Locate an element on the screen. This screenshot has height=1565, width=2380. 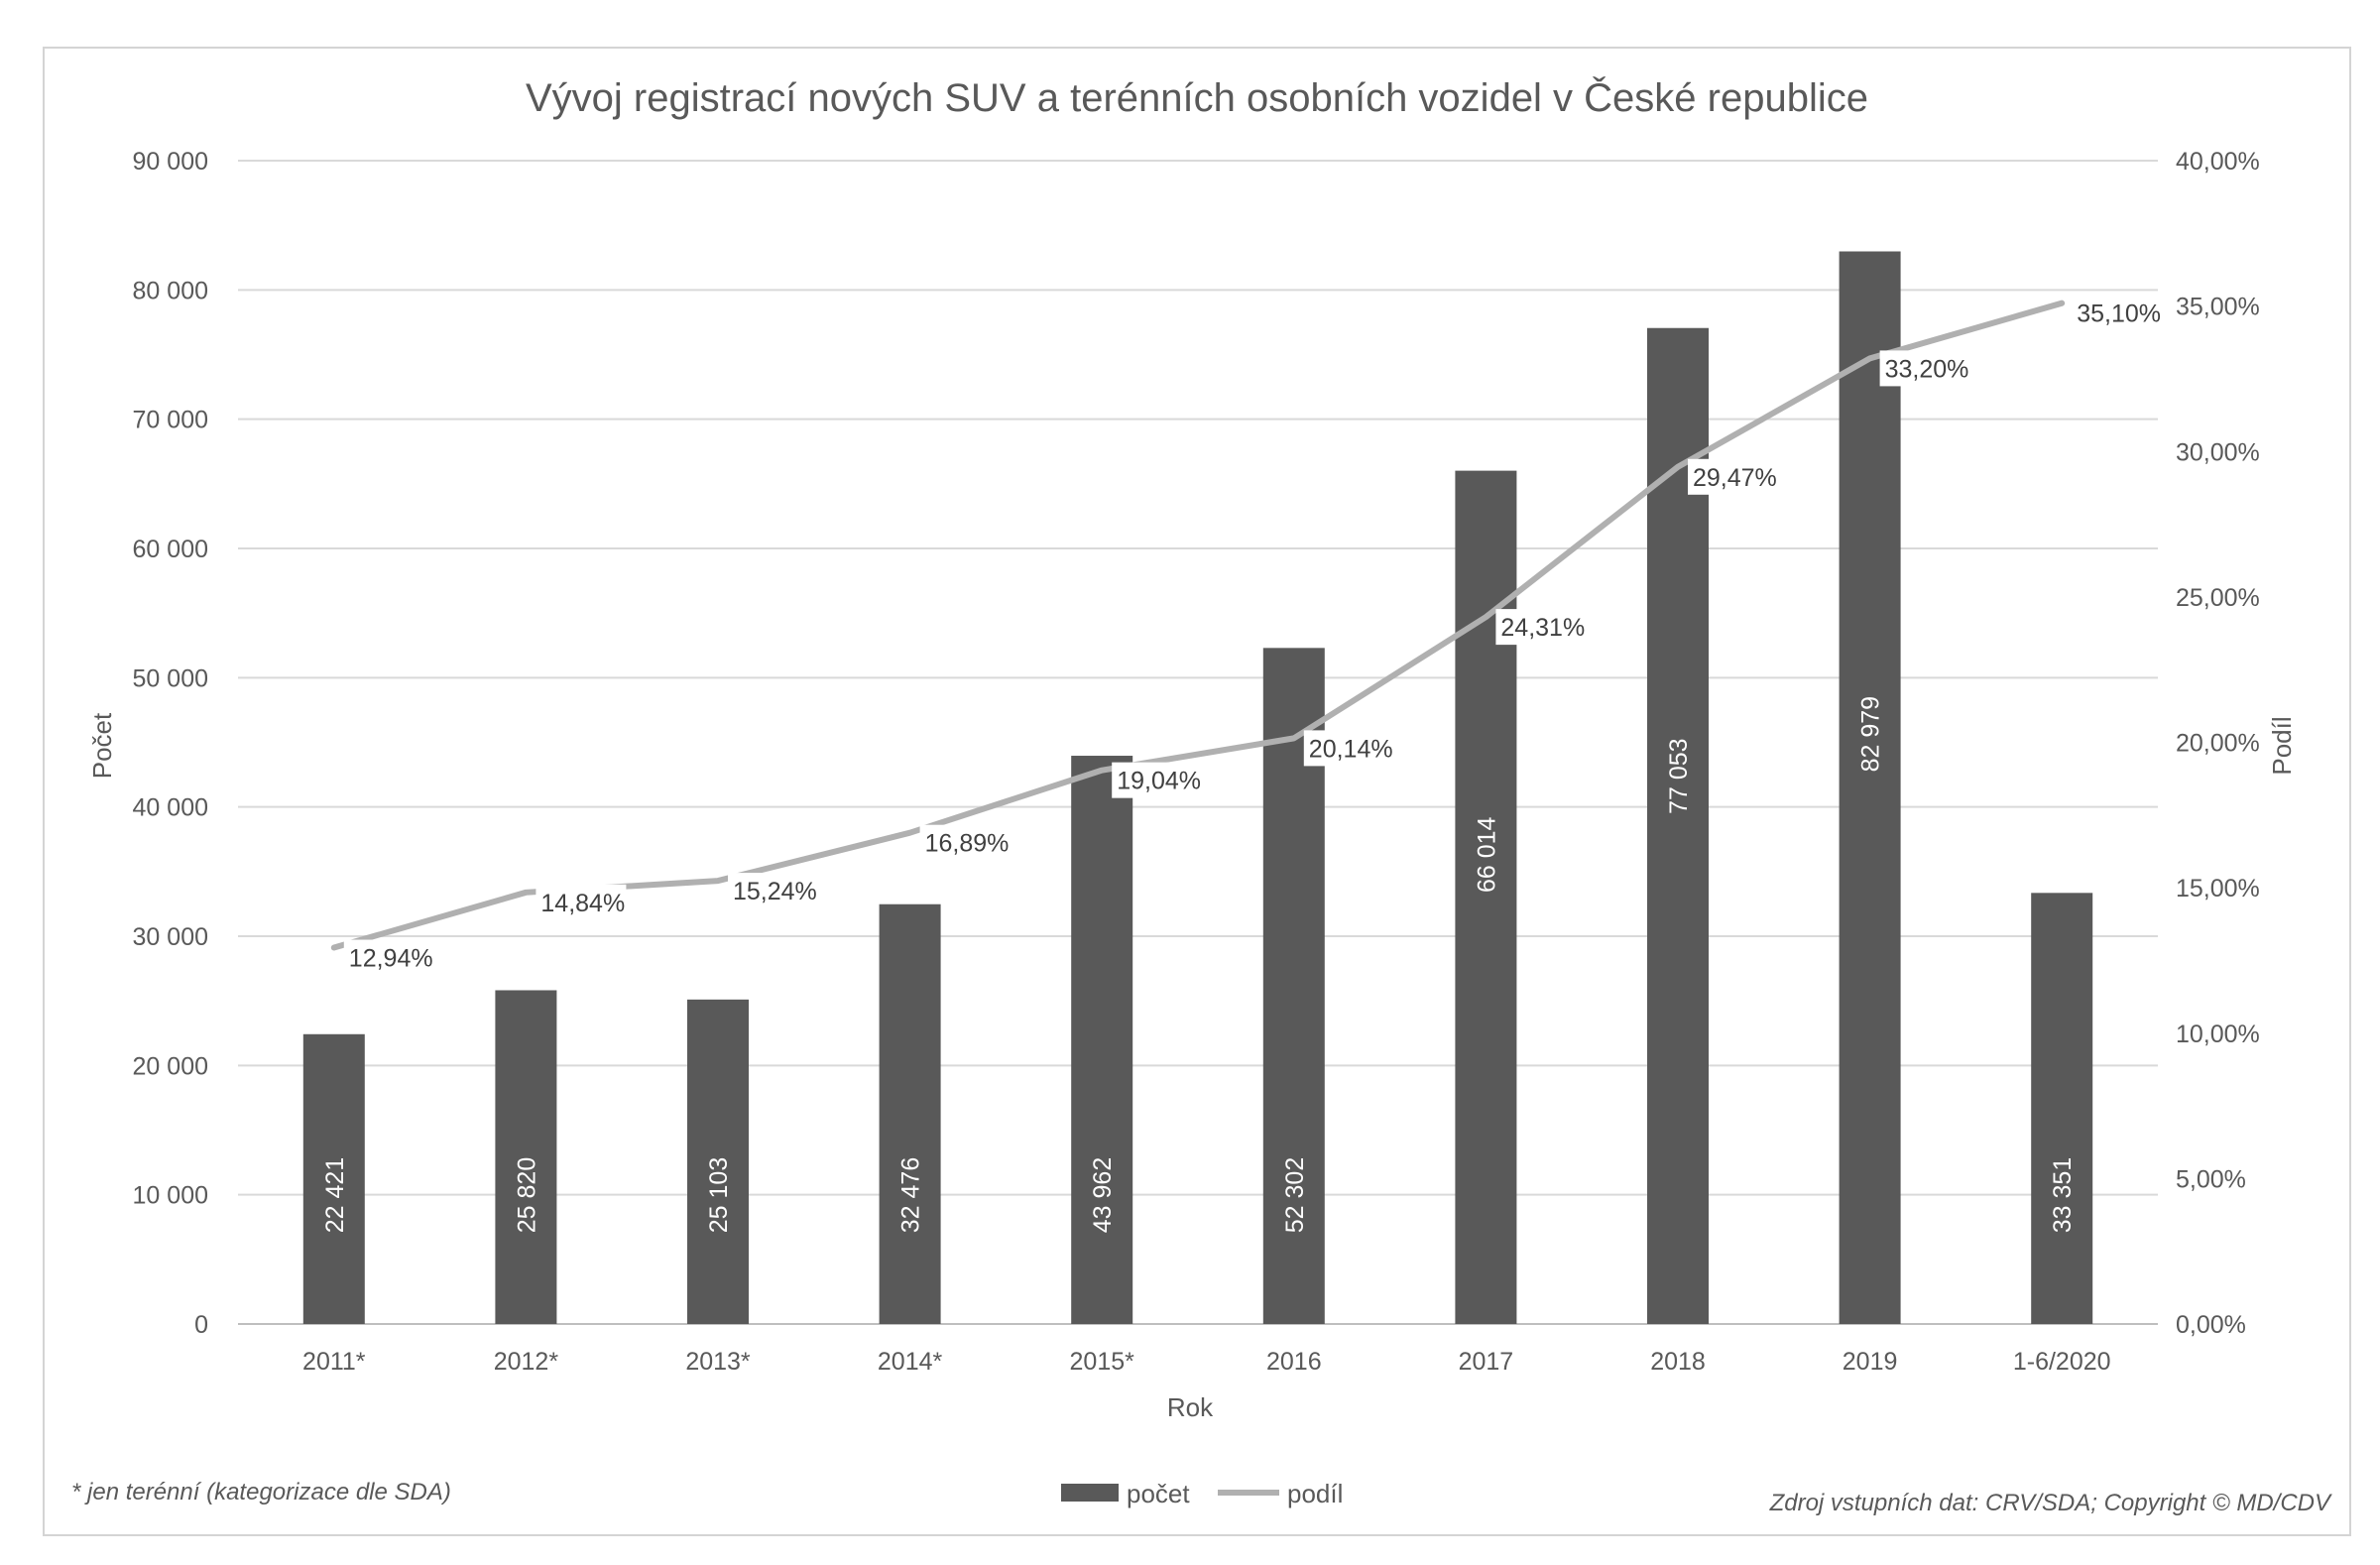
bar-data-label: 33 351 is located at coordinates (2063, 1195).